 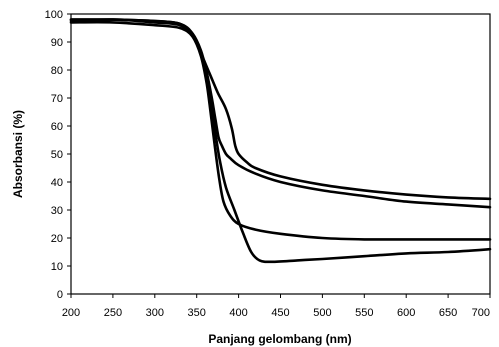 I want to click on y-tick-label: 70, so click(x=57, y=99).